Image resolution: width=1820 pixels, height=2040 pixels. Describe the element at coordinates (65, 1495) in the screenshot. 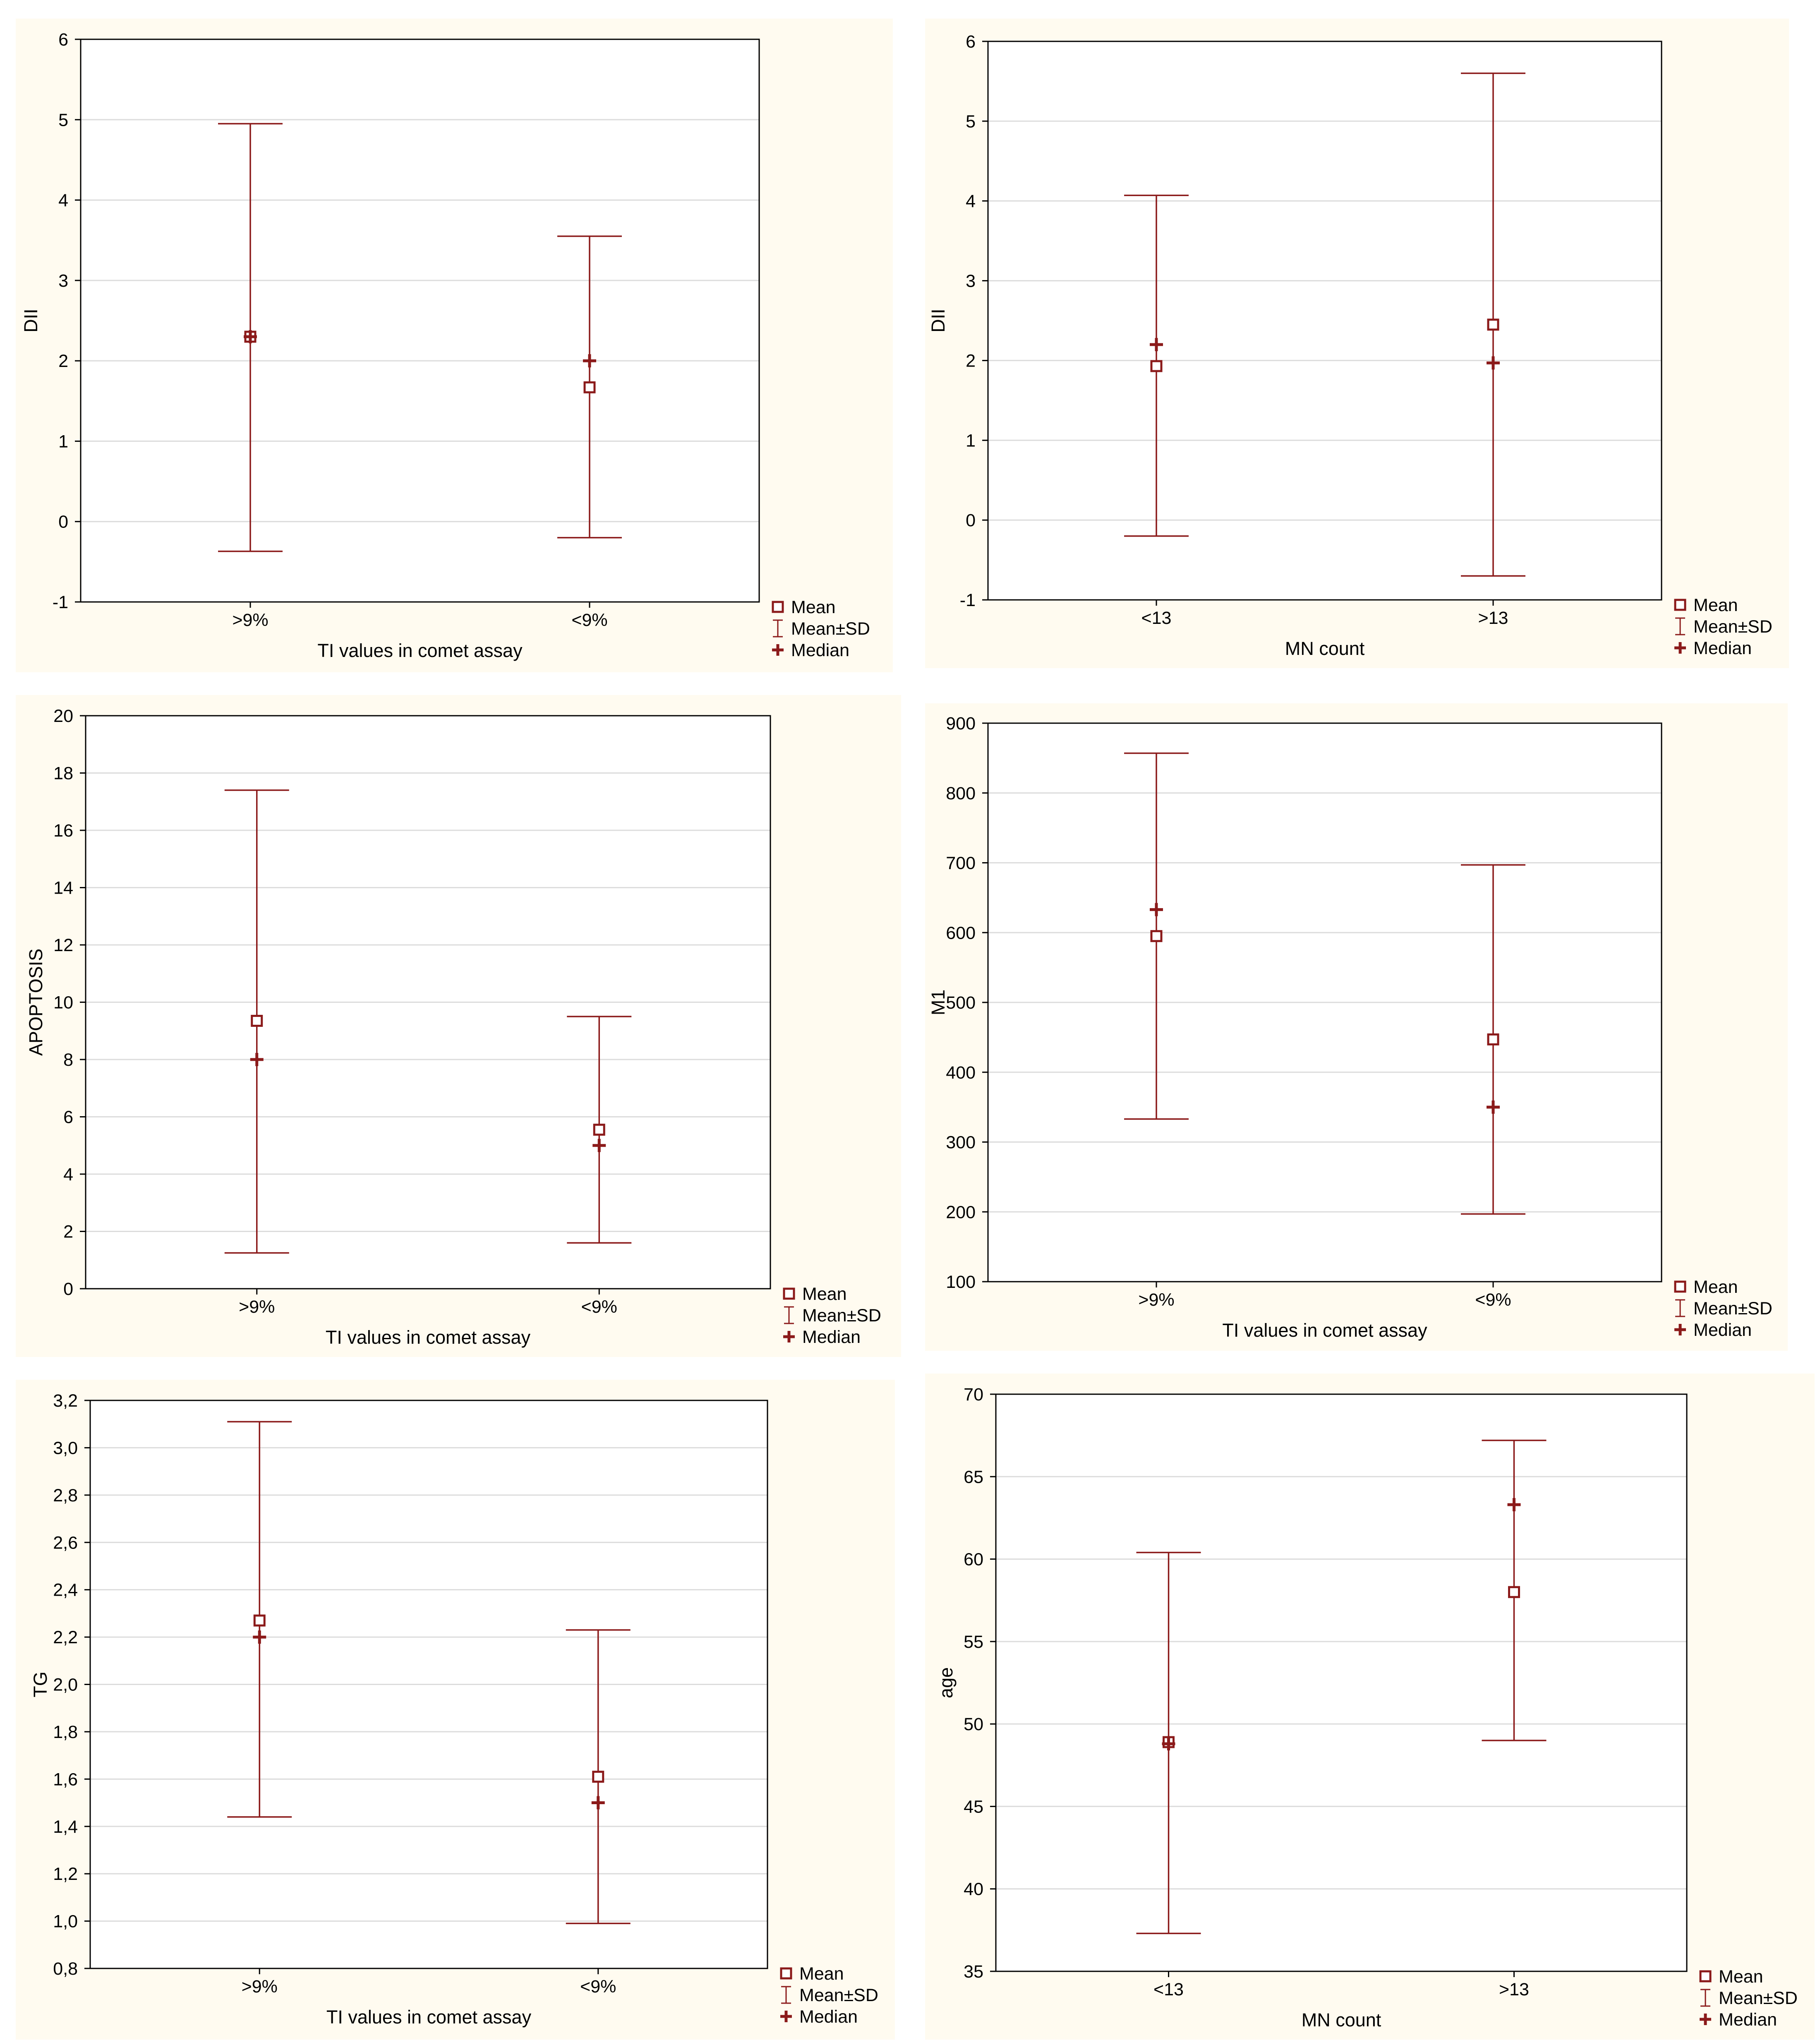

I see `y-tick-label: 2,8` at that location.